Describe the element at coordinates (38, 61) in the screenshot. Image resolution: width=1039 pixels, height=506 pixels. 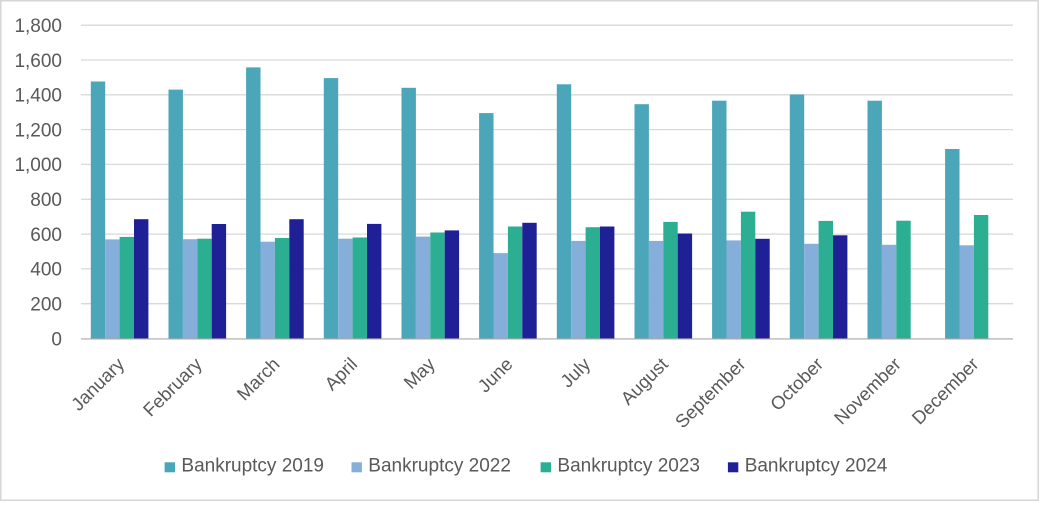
I see `svg-text: 1,600` at that location.